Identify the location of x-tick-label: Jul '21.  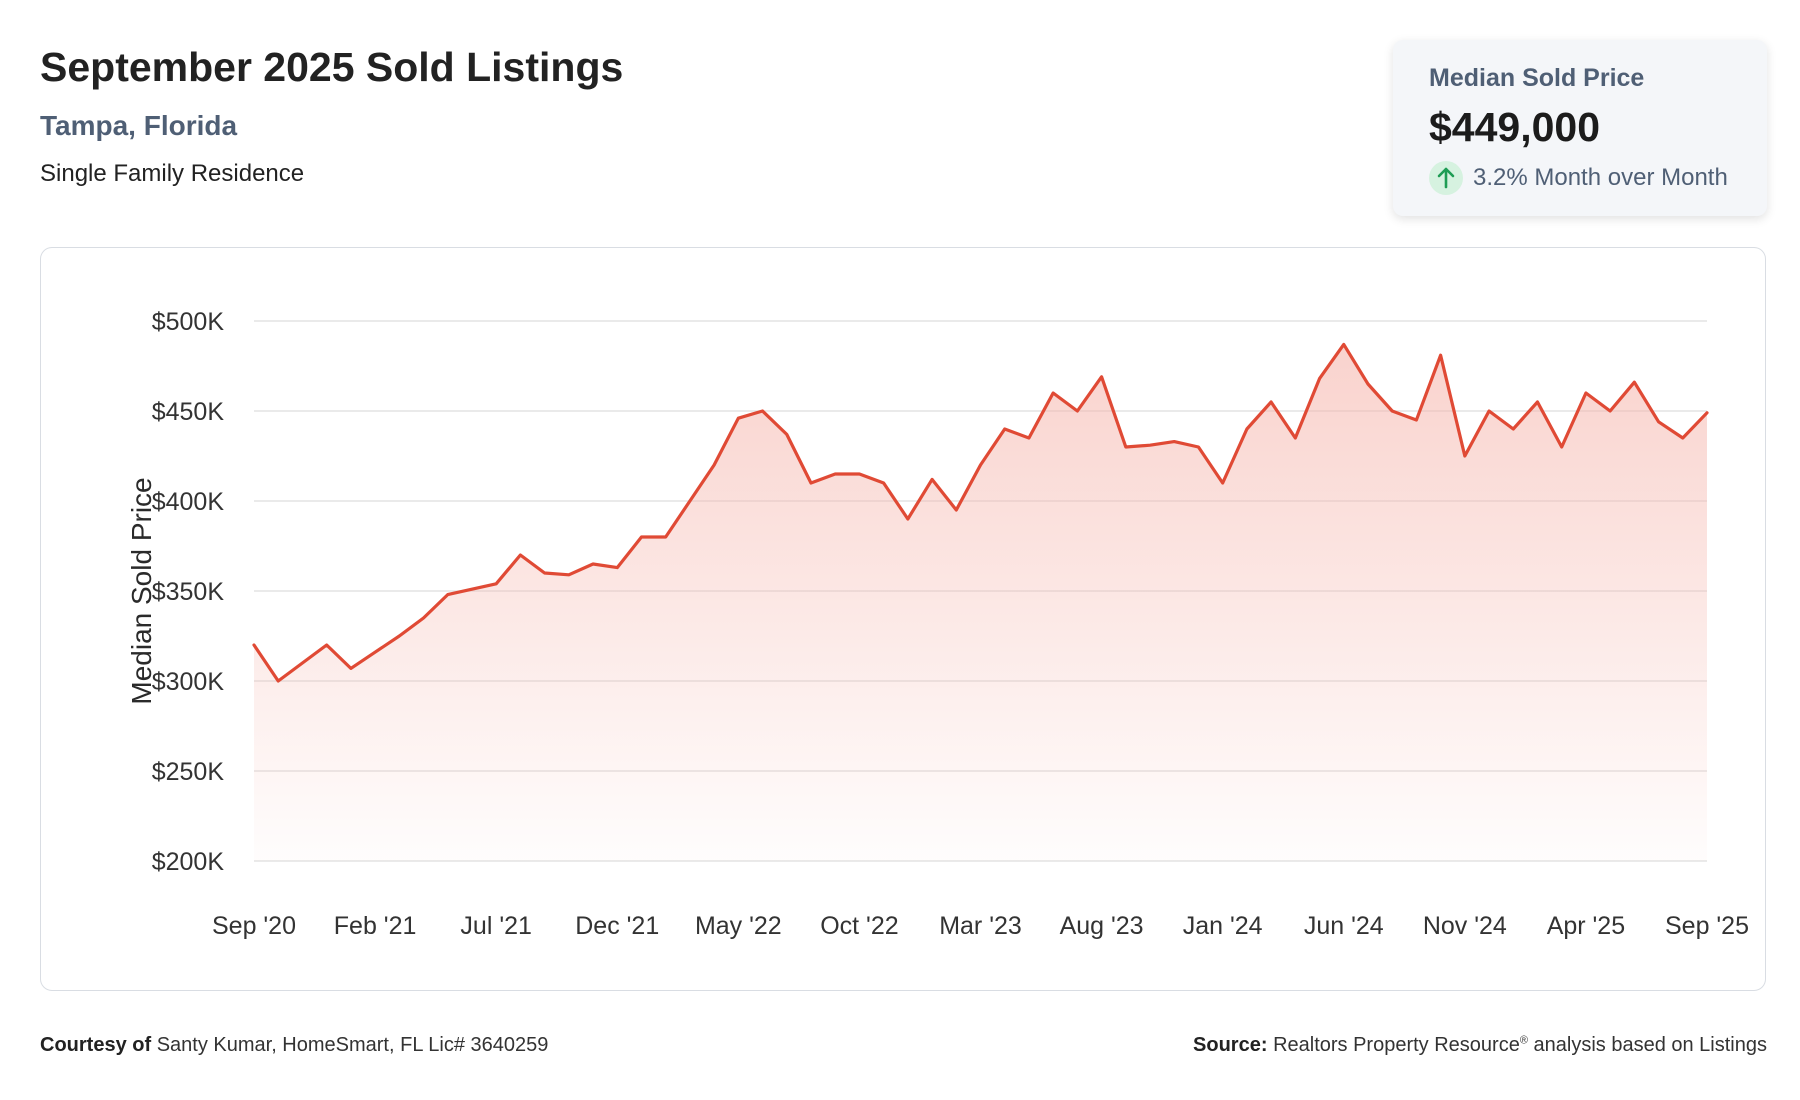
(495, 926).